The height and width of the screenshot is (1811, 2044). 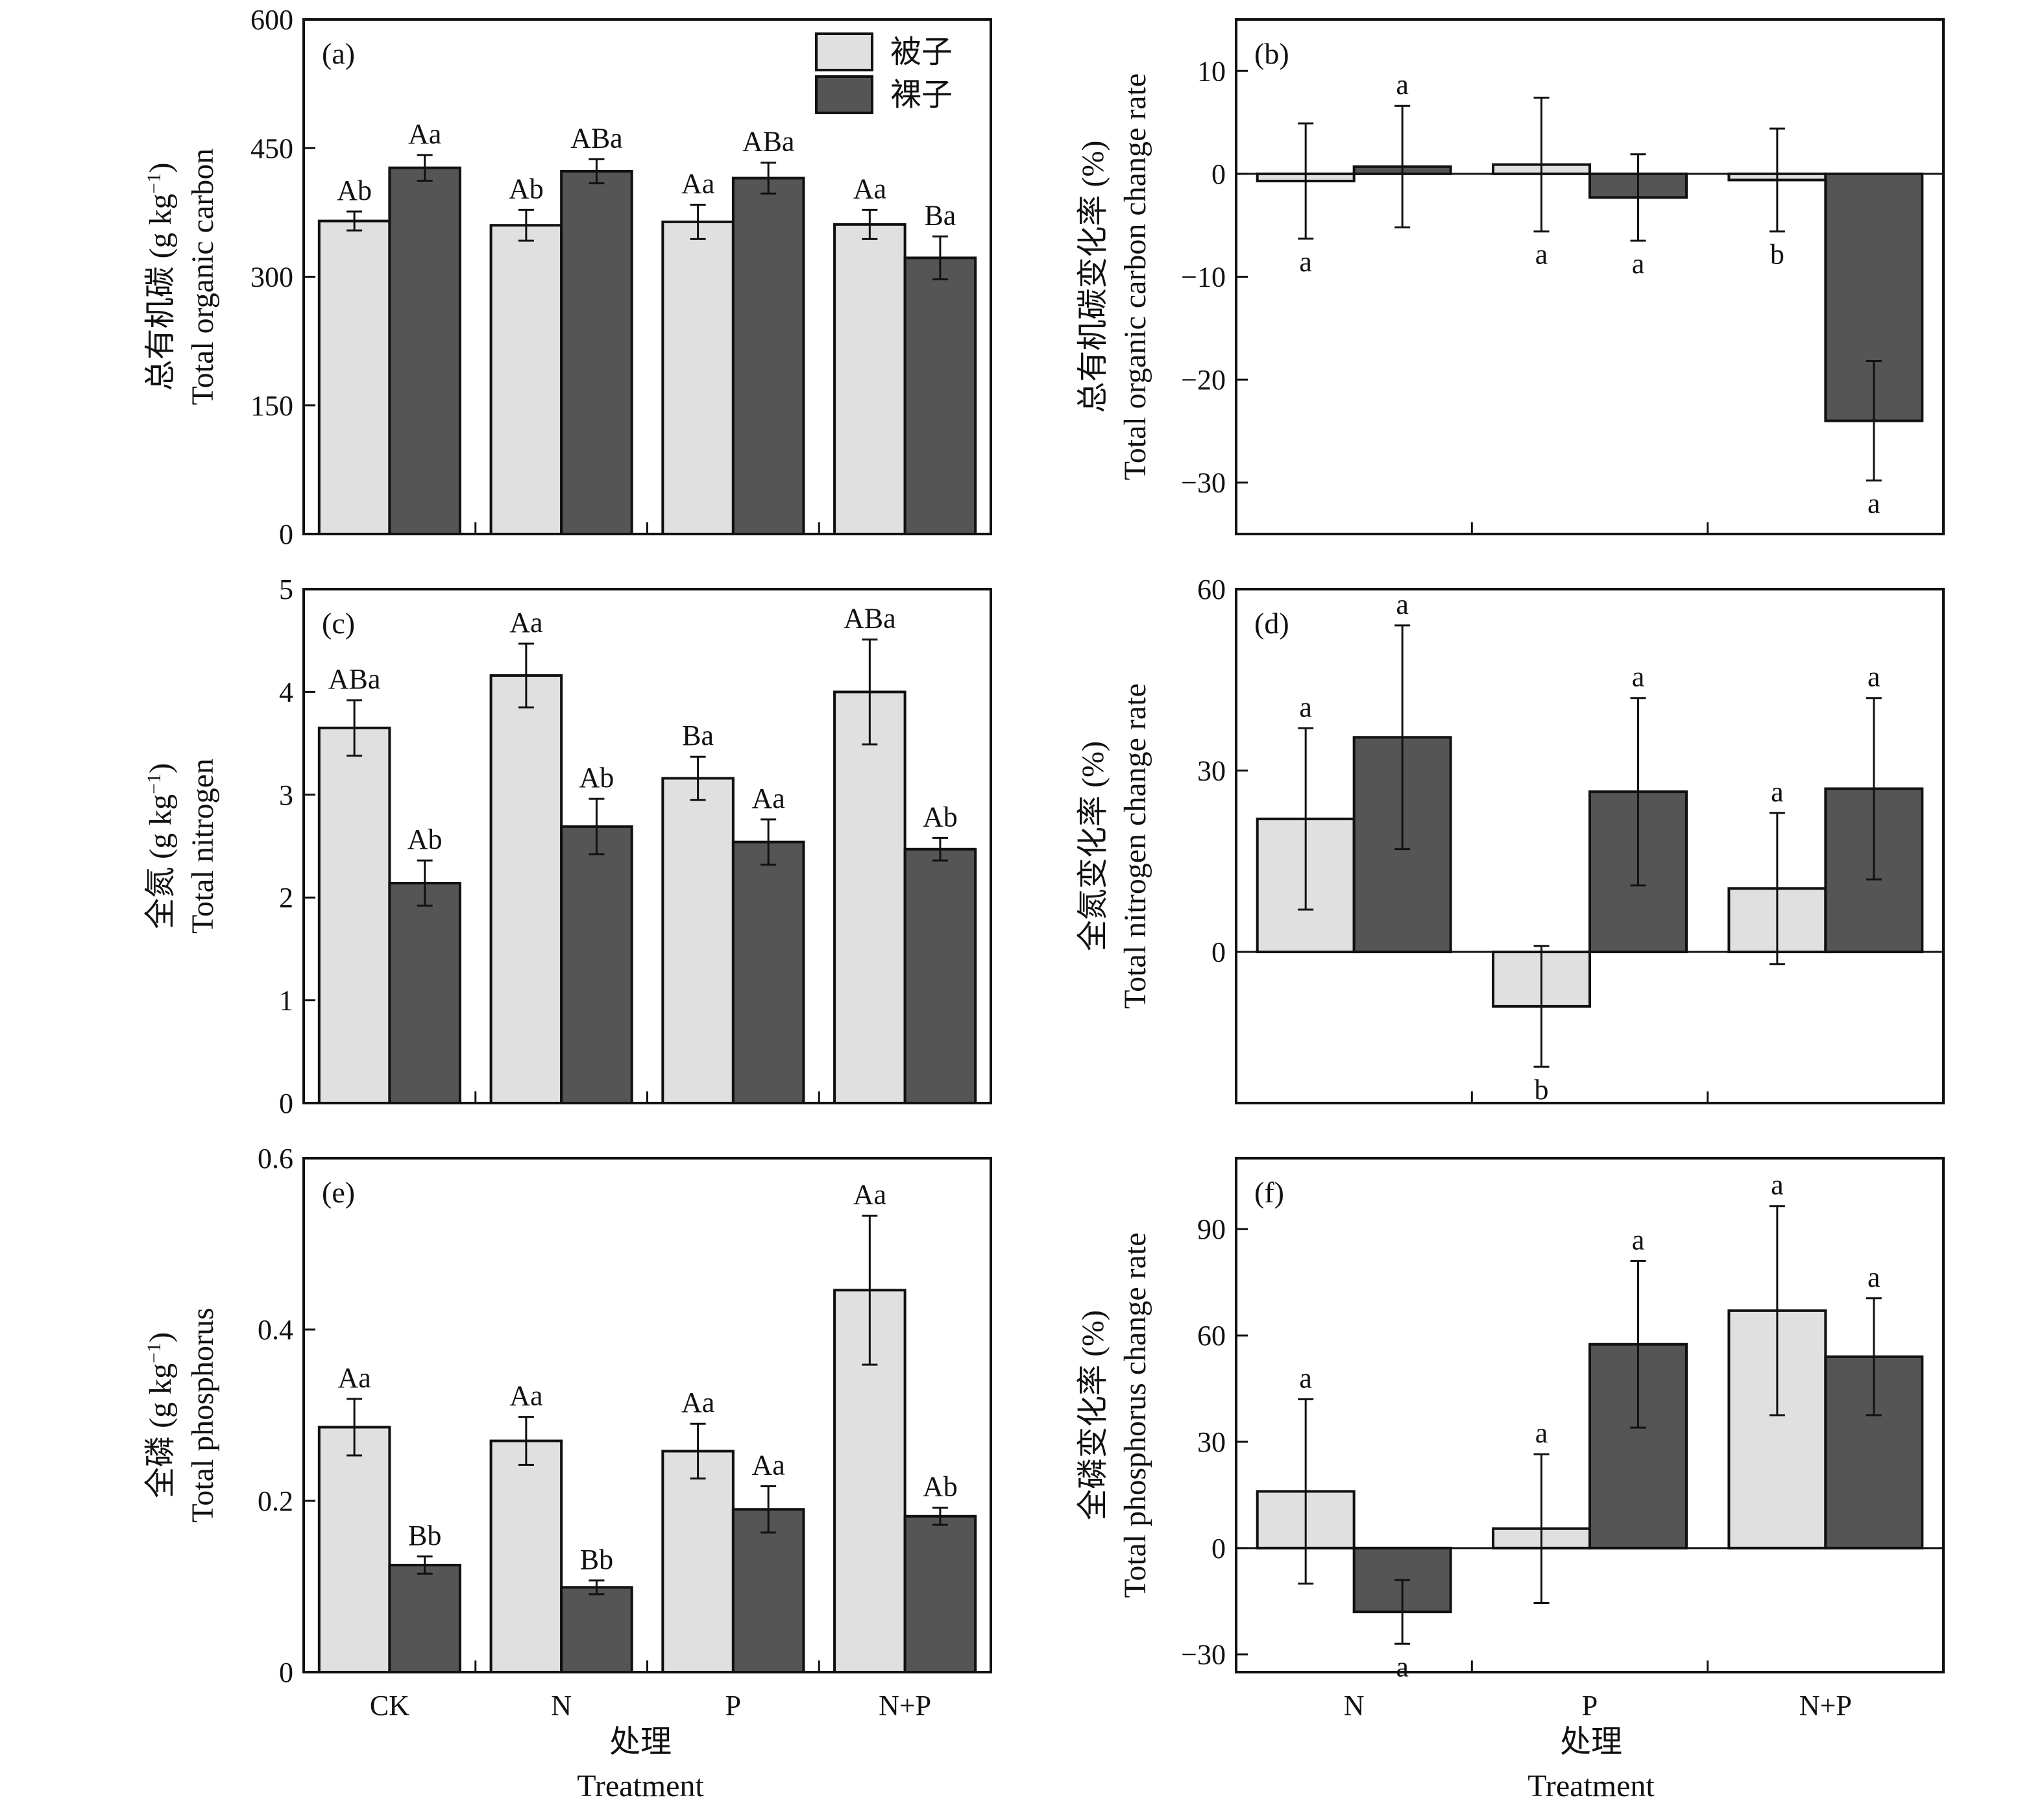 What do you see at coordinates (1211, 71) in the screenshot?
I see `y-tick-label: 10` at bounding box center [1211, 71].